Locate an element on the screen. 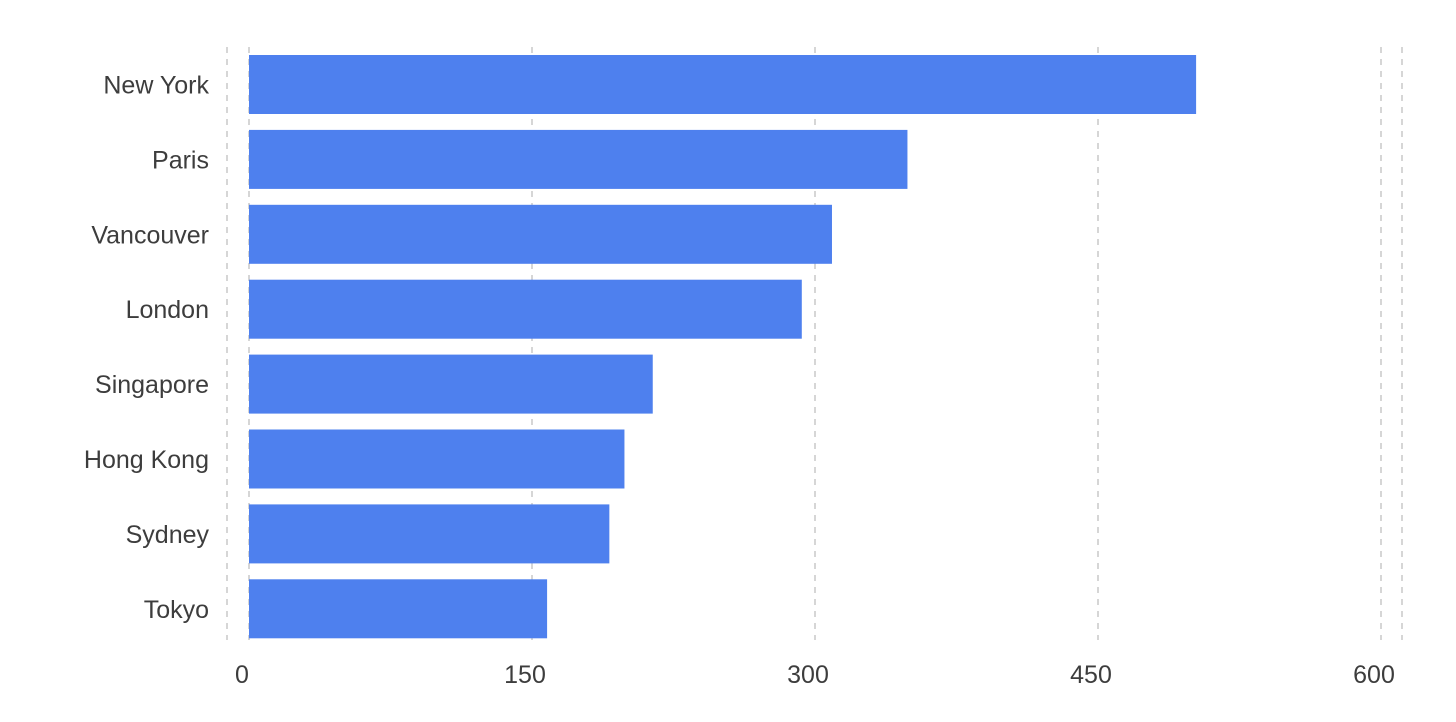 The width and height of the screenshot is (1456, 722). category-label: Tokyo is located at coordinates (176, 610).